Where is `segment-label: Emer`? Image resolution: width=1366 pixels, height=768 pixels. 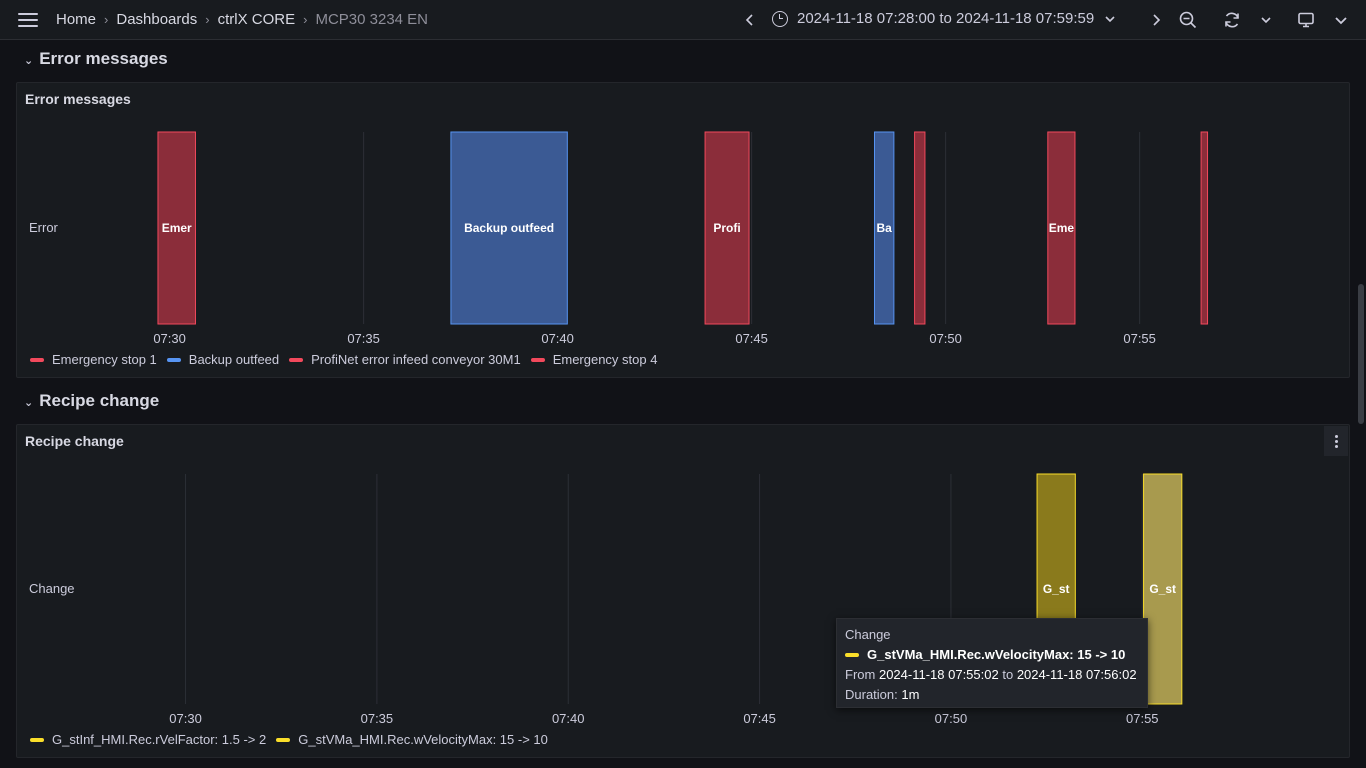
segment-label: Emer is located at coordinates (177, 228).